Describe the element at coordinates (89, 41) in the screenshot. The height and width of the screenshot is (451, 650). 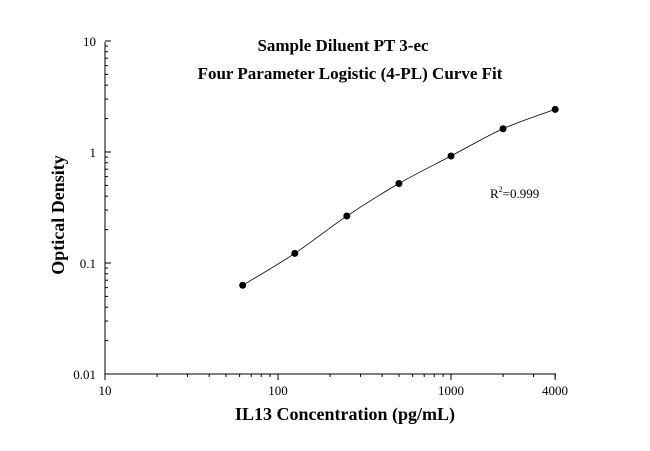
I see `y-tick-label-10: 10` at that location.